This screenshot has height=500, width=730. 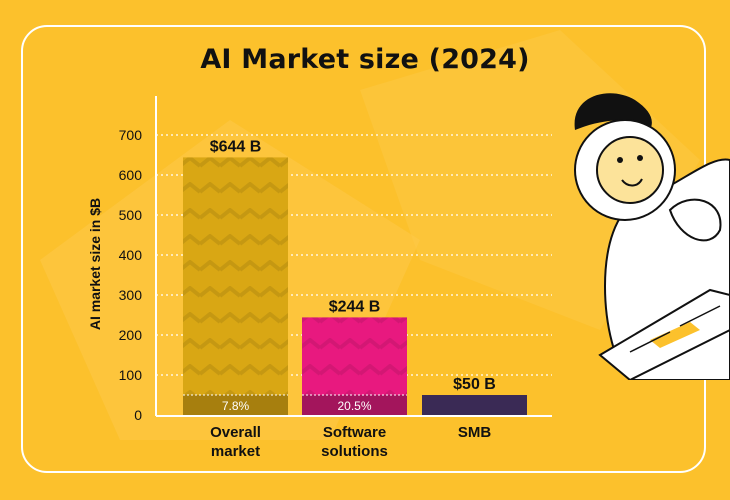 I want to click on overall-market-share-segment, so click(x=235, y=405).